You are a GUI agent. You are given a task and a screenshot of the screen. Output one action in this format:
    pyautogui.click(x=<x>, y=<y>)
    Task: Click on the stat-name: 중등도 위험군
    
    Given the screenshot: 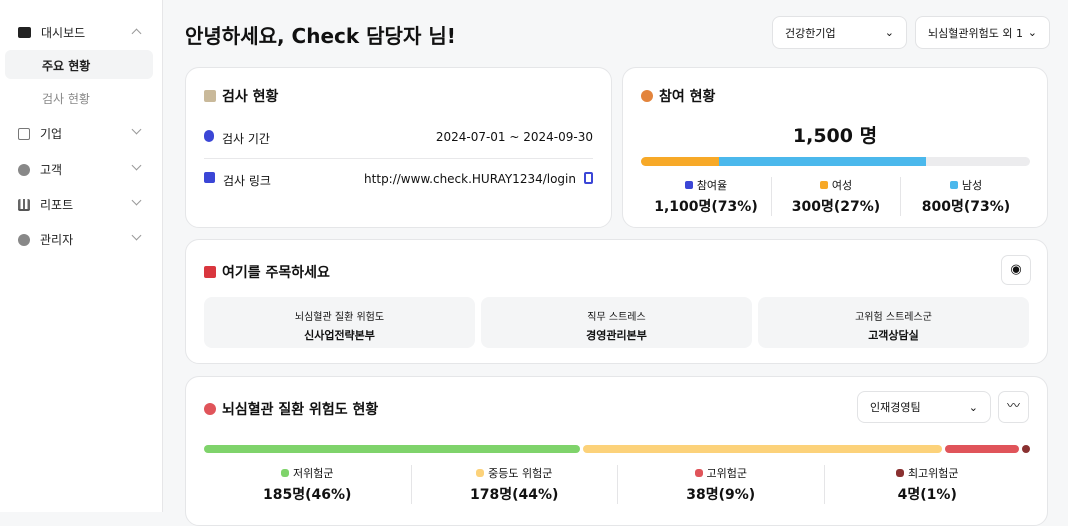 What is the action you would take?
    pyautogui.click(x=520, y=473)
    